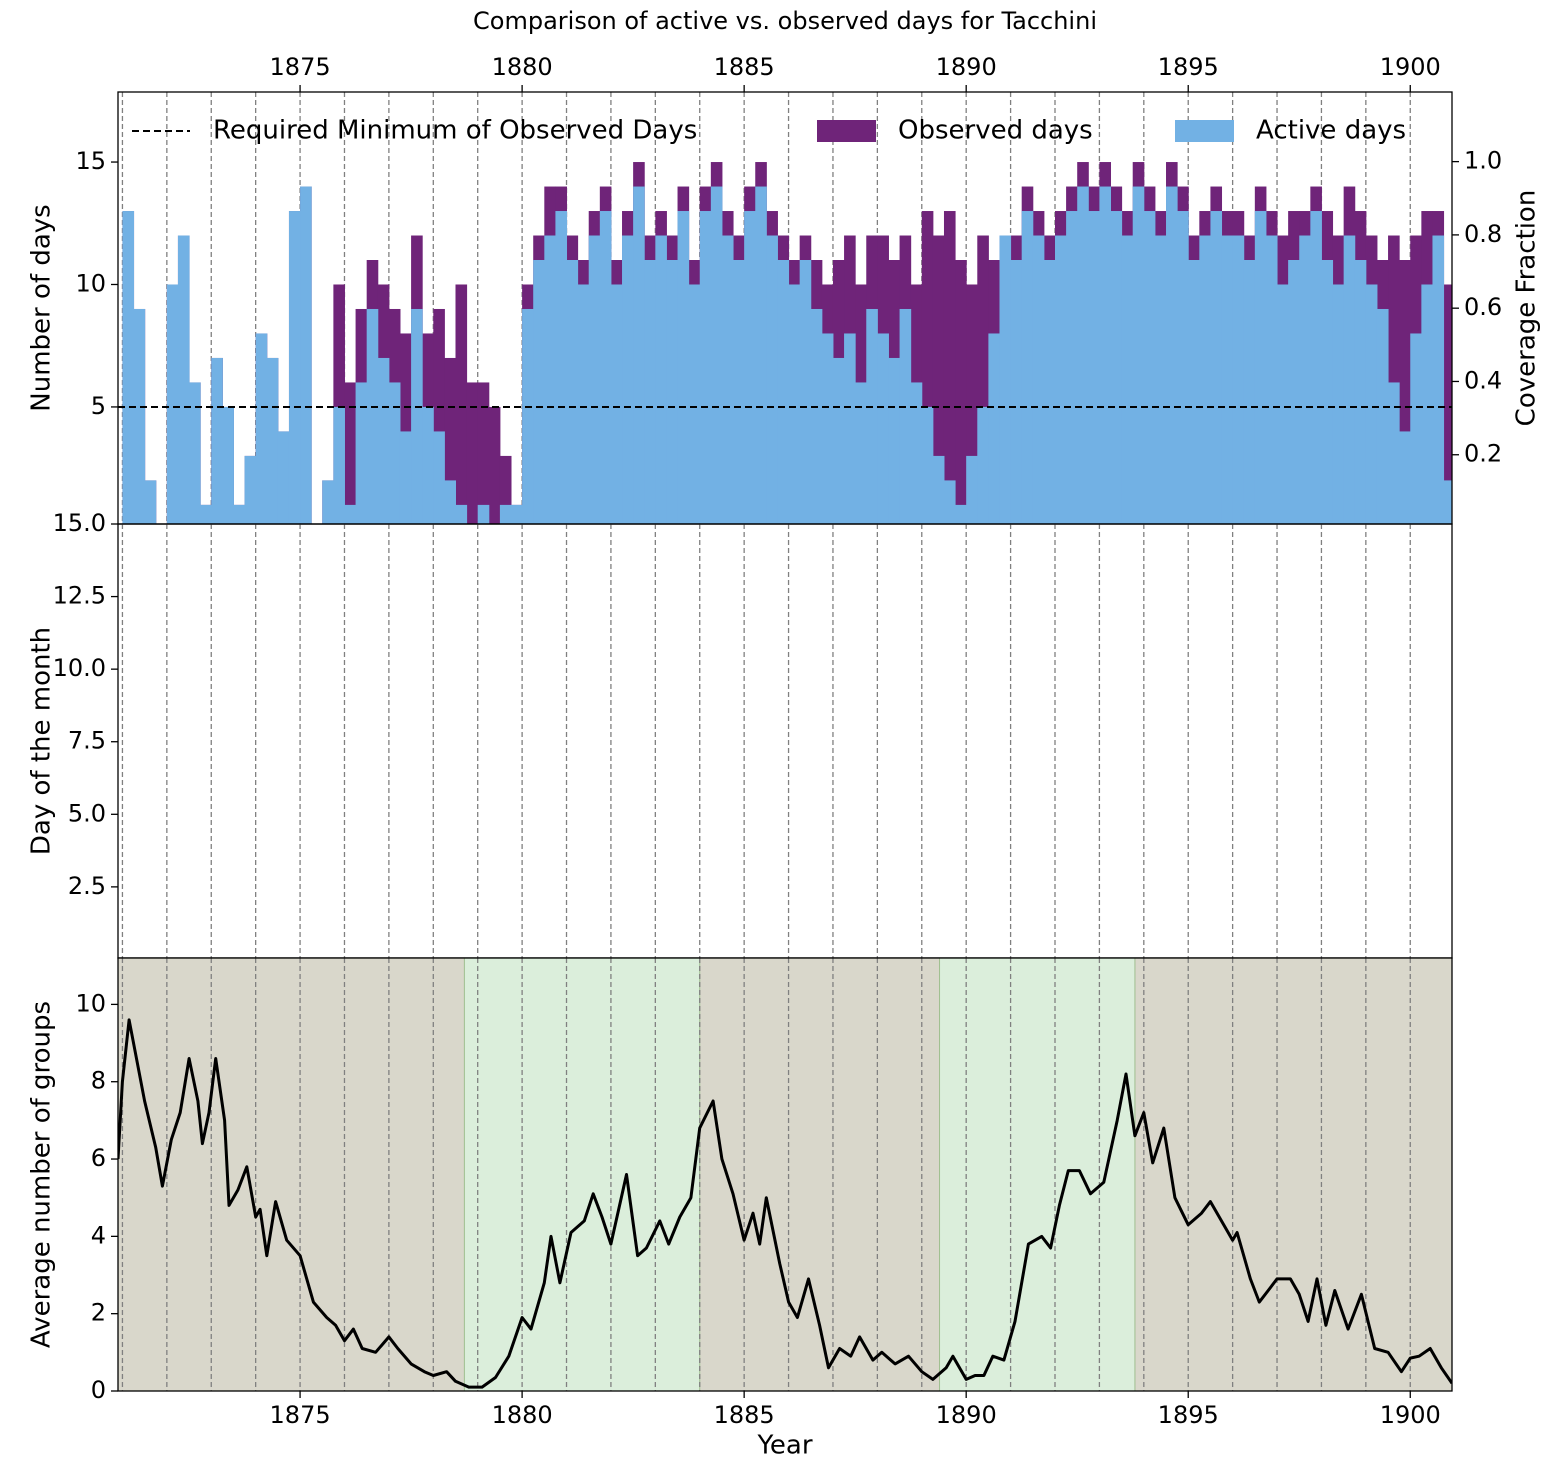 This screenshot has height=1473, width=1551. What do you see at coordinates (1037, 1174) in the screenshot?
I see `span` at bounding box center [1037, 1174].